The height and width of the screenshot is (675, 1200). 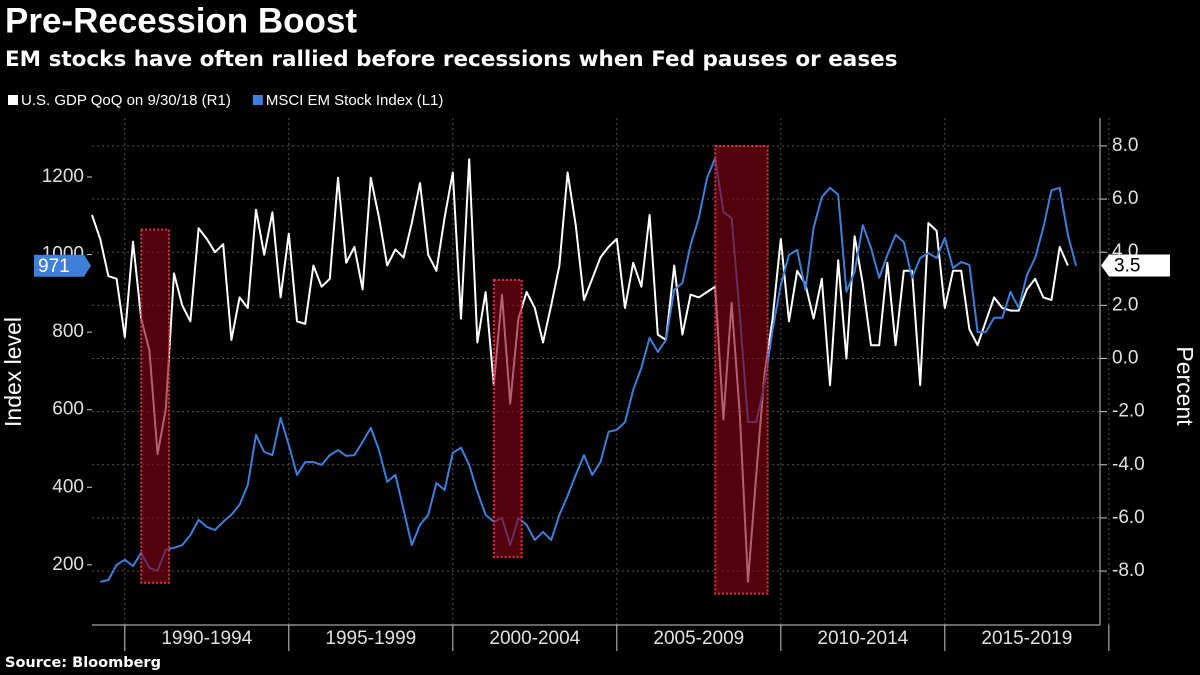 What do you see at coordinates (206, 638) in the screenshot?
I see `x-tick-label: 1990-1994` at bounding box center [206, 638].